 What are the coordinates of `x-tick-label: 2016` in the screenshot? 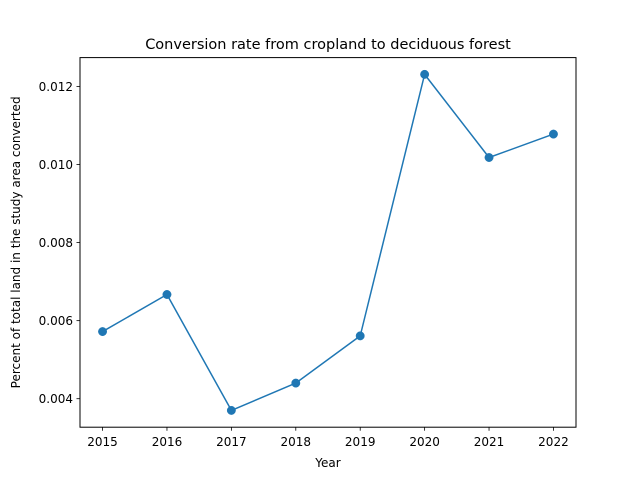 It's located at (167, 442).